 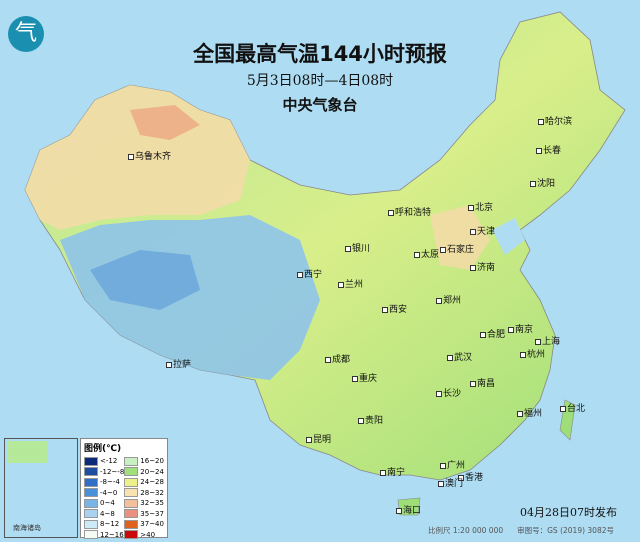 What do you see at coordinates (152, 461) in the screenshot?
I see `legend-label: 16~20` at bounding box center [152, 461].